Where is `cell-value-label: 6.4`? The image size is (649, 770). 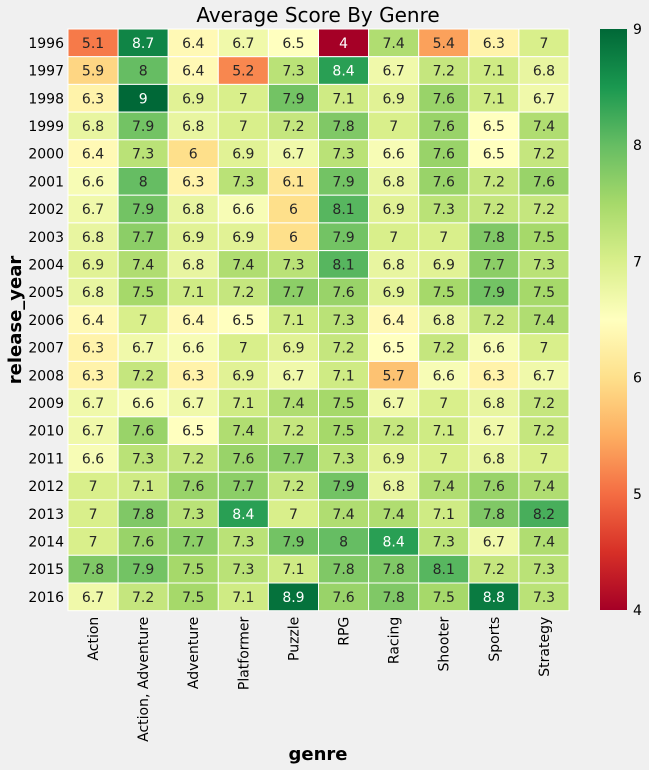
cell-value-label: 6.4 is located at coordinates (193, 321).